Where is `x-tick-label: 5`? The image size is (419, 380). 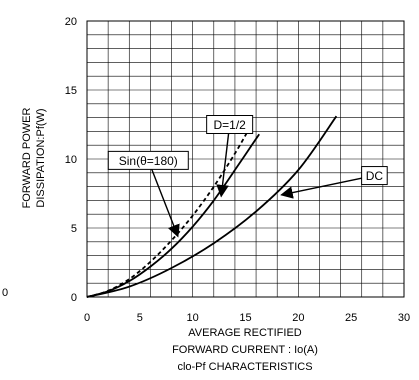 x-tick-label: 5 is located at coordinates (140, 318).